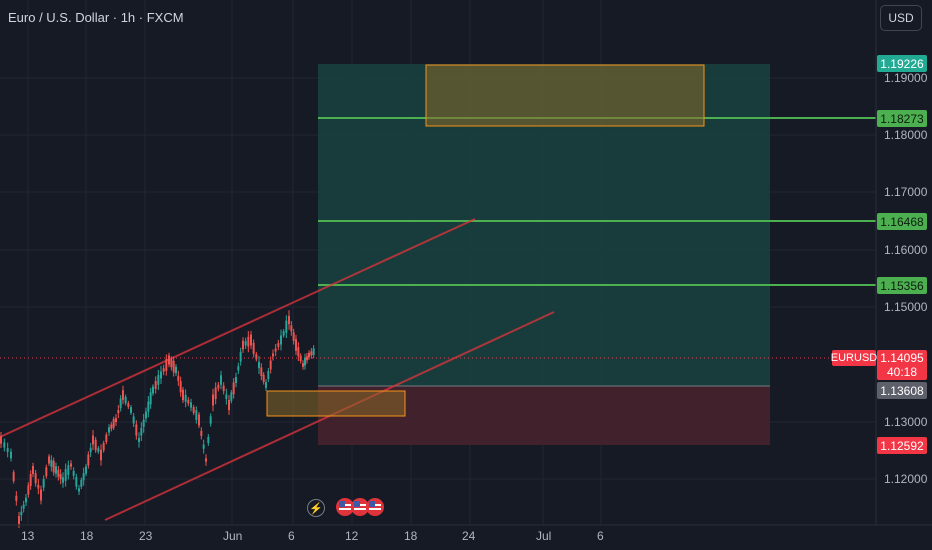 The width and height of the screenshot is (932, 550). I want to click on time-tick: Jun, so click(233, 536).